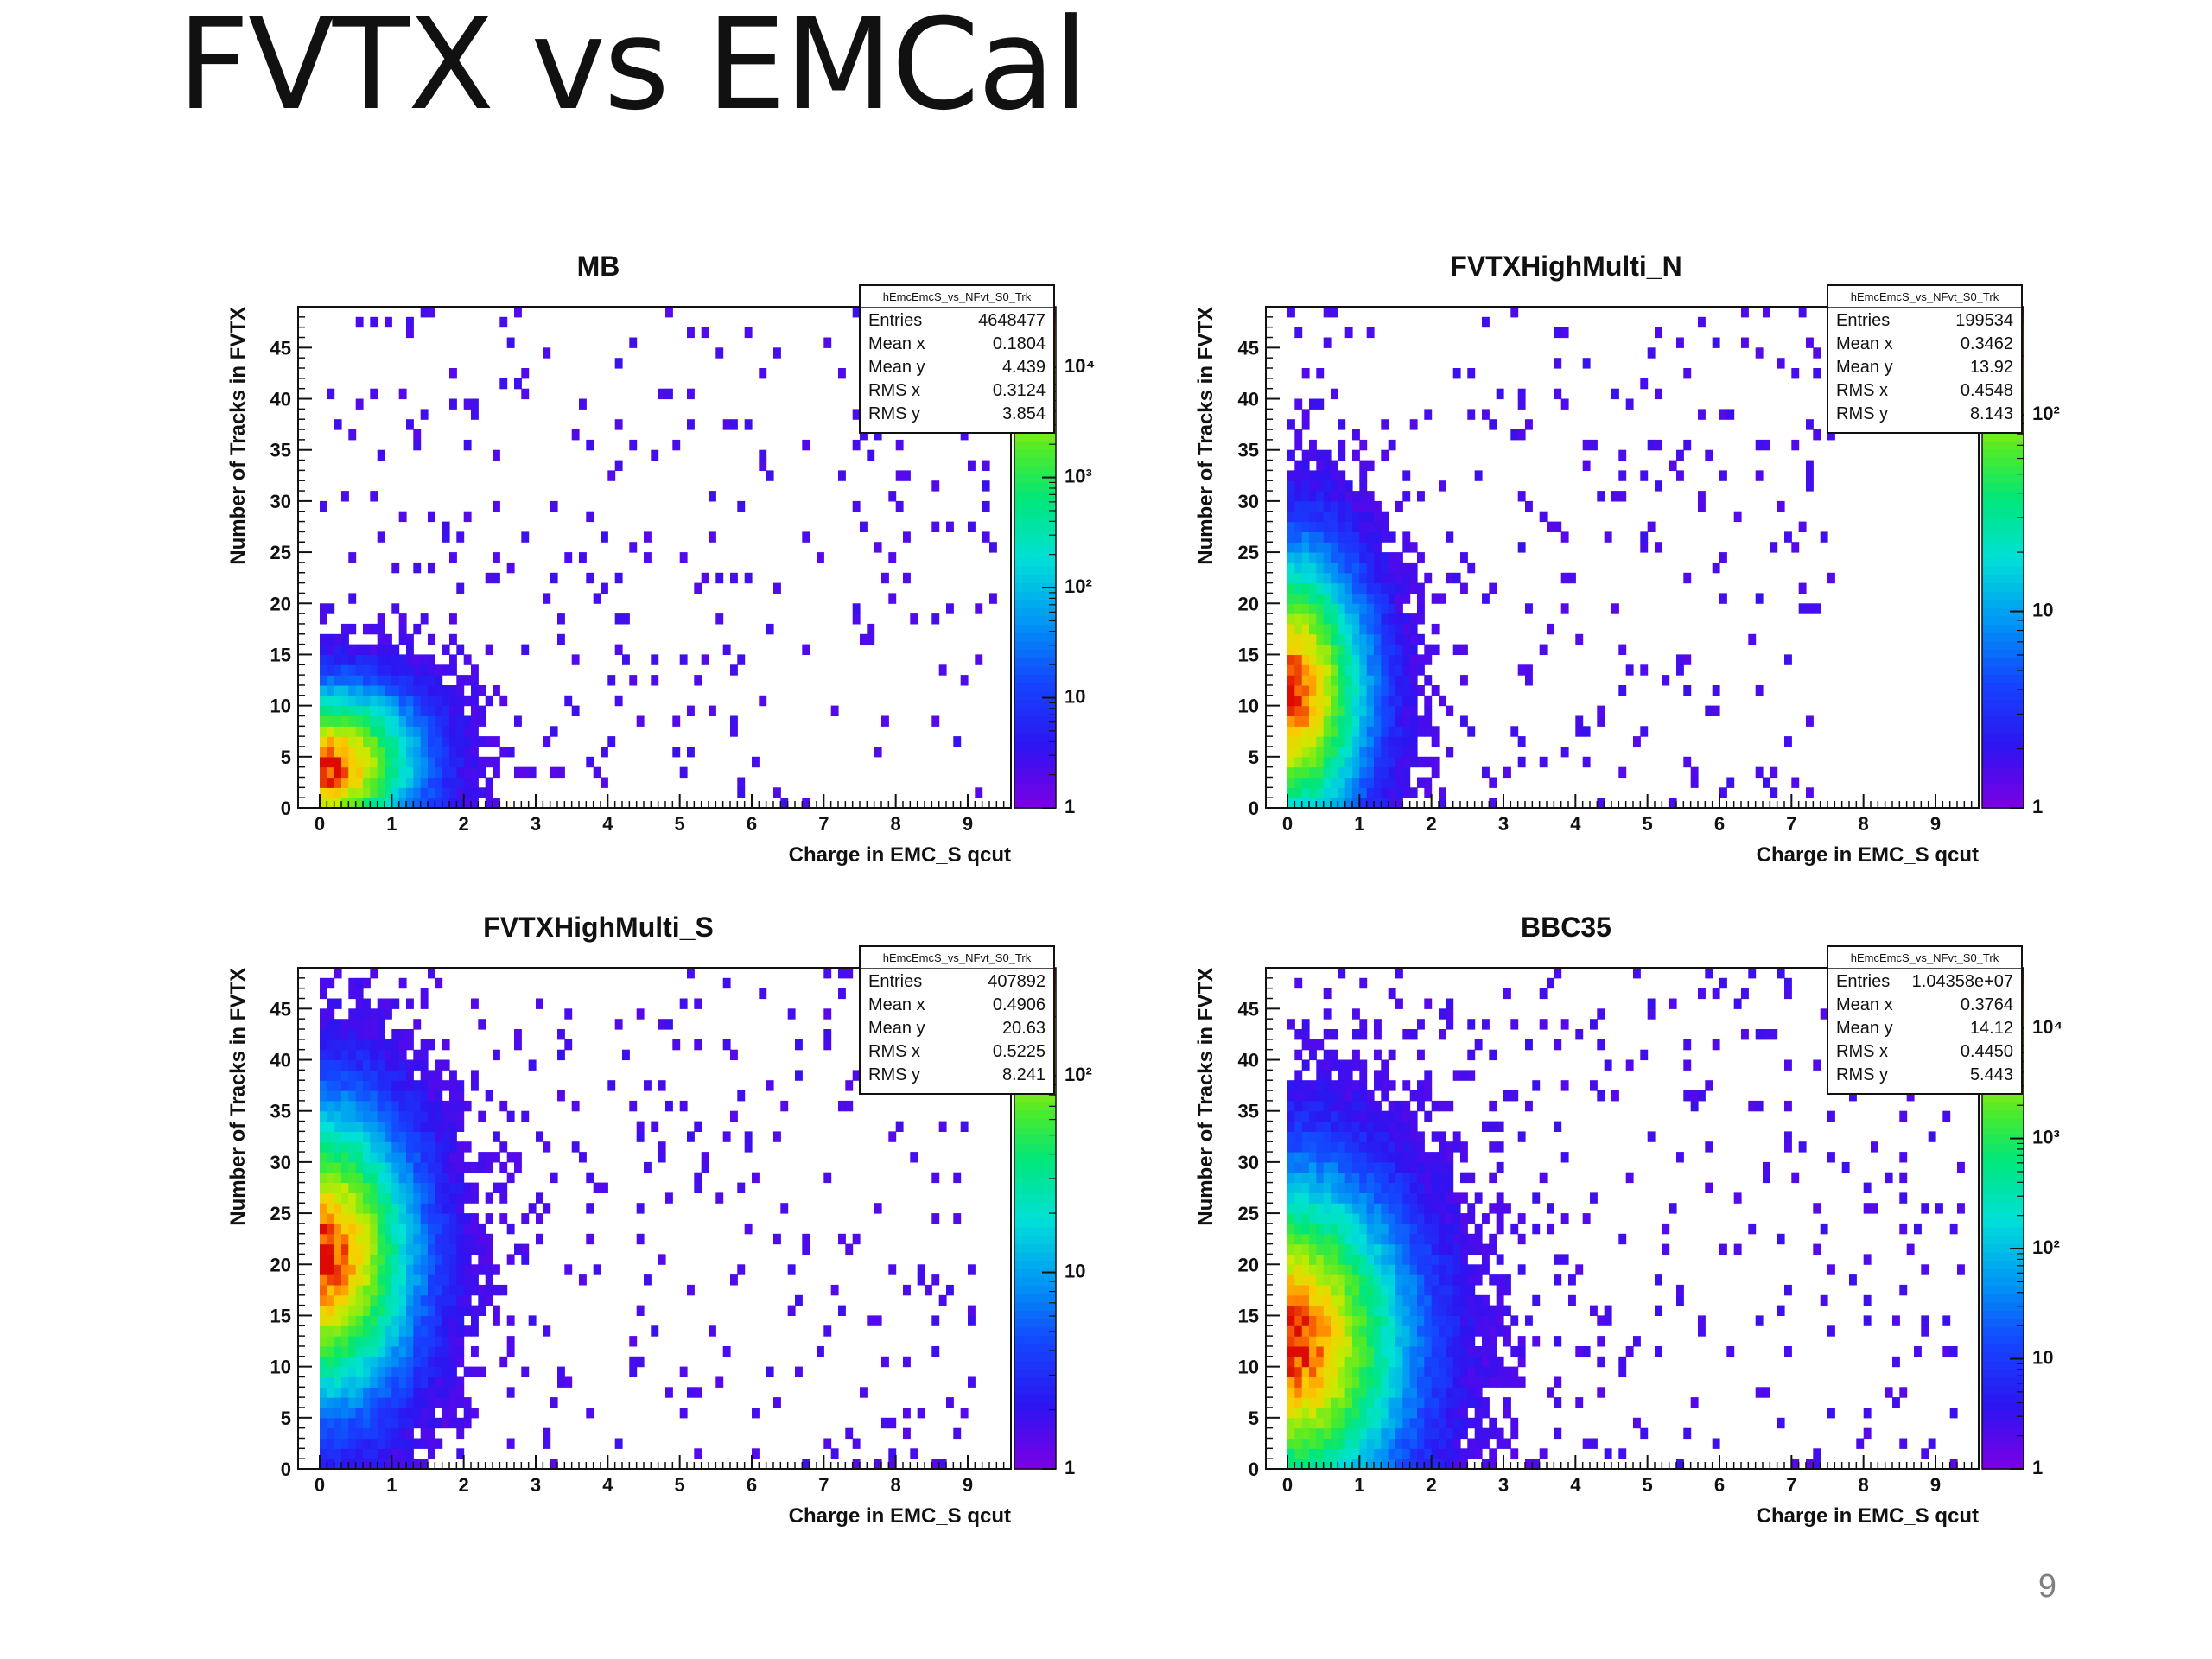 This screenshot has width=2212, height=1659. What do you see at coordinates (1248, 706) in the screenshot?
I see `y-tick-label: 10` at bounding box center [1248, 706].